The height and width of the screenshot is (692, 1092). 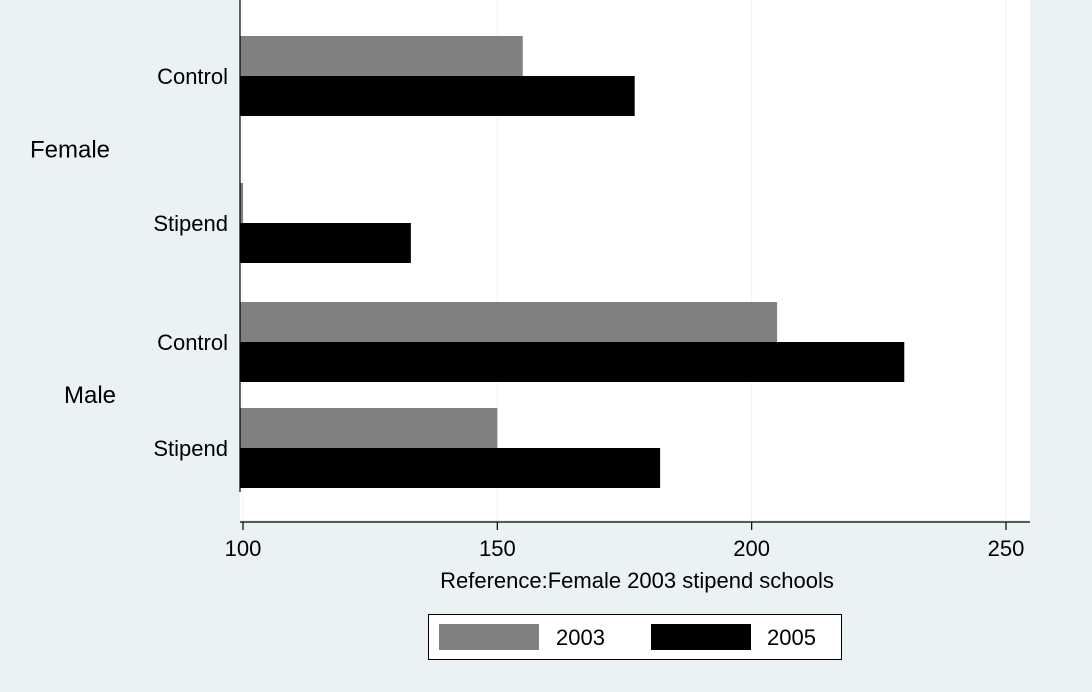 I want to click on category-label-male-stipend: Stipend, so click(x=190, y=448).